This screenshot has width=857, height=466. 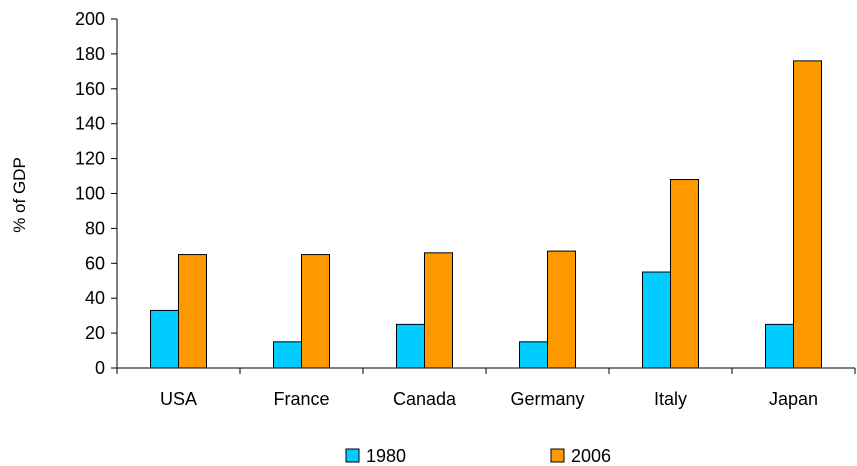 I want to click on y-tick-label: 0, so click(x=100, y=368).